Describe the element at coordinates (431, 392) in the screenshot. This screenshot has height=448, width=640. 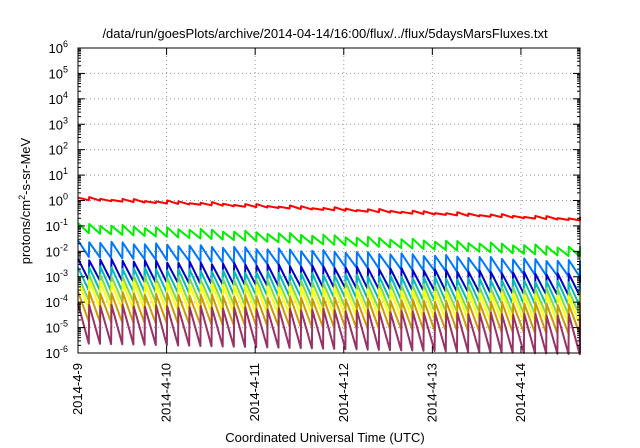
I see `x-tick-label: 2014-4-13` at that location.